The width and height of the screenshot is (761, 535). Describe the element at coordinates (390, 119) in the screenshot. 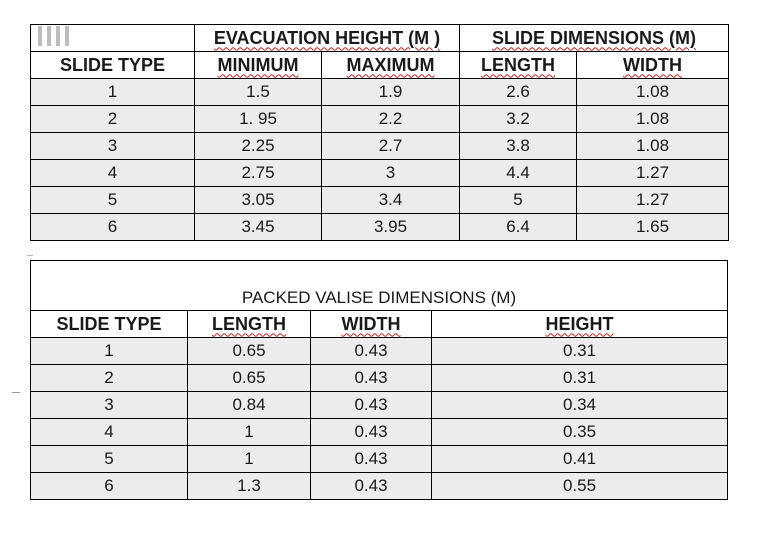

I see `cell: 2.2` at that location.